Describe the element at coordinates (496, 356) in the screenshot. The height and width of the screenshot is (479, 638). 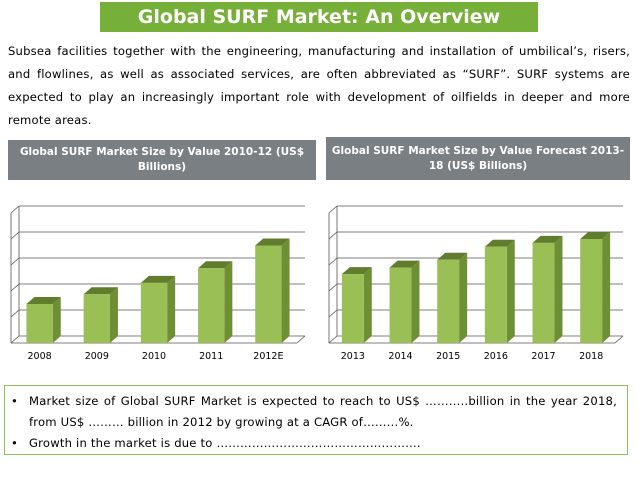
I see `x-tick-label: 2016` at that location.